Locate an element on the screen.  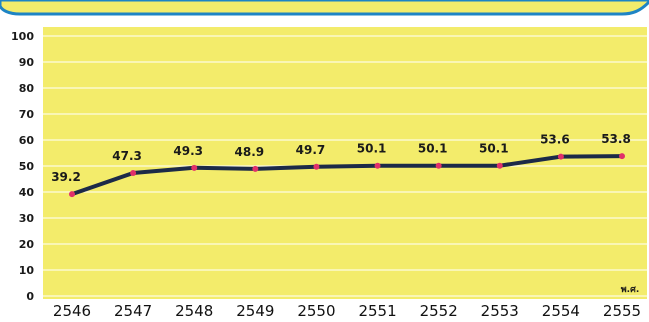
data-label: 39.2 is located at coordinates (66, 177).